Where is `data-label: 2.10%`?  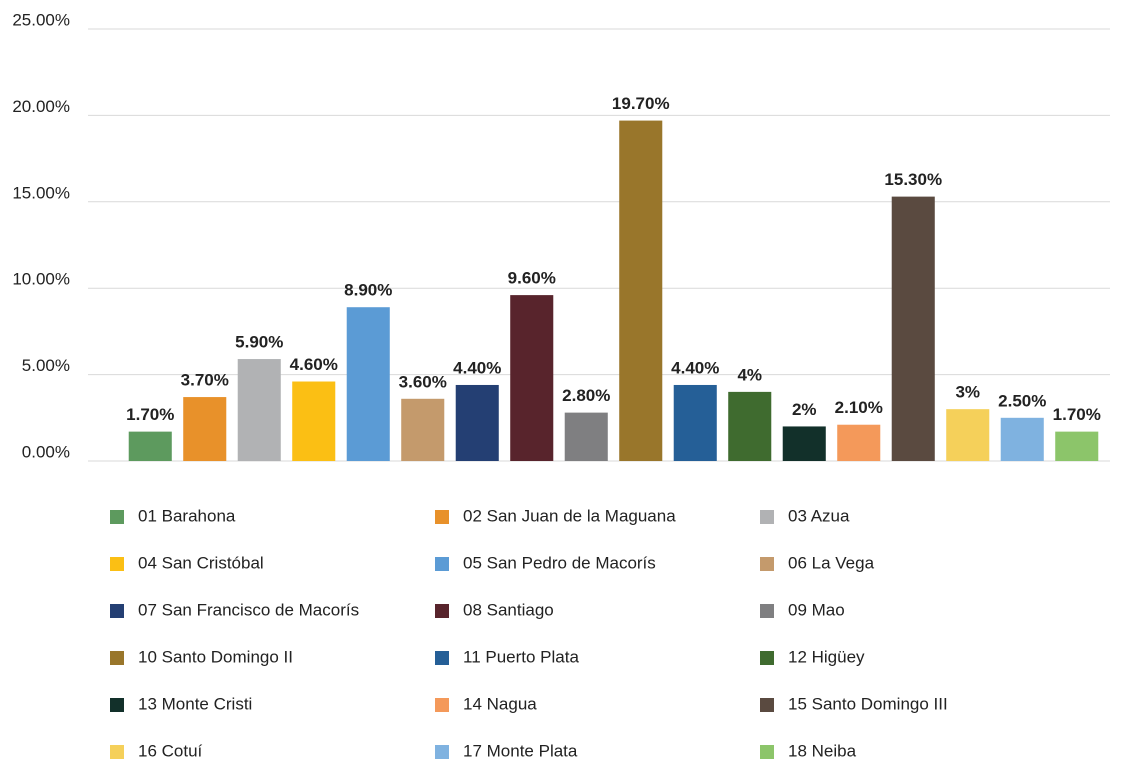
data-label: 2.10% is located at coordinates (859, 407).